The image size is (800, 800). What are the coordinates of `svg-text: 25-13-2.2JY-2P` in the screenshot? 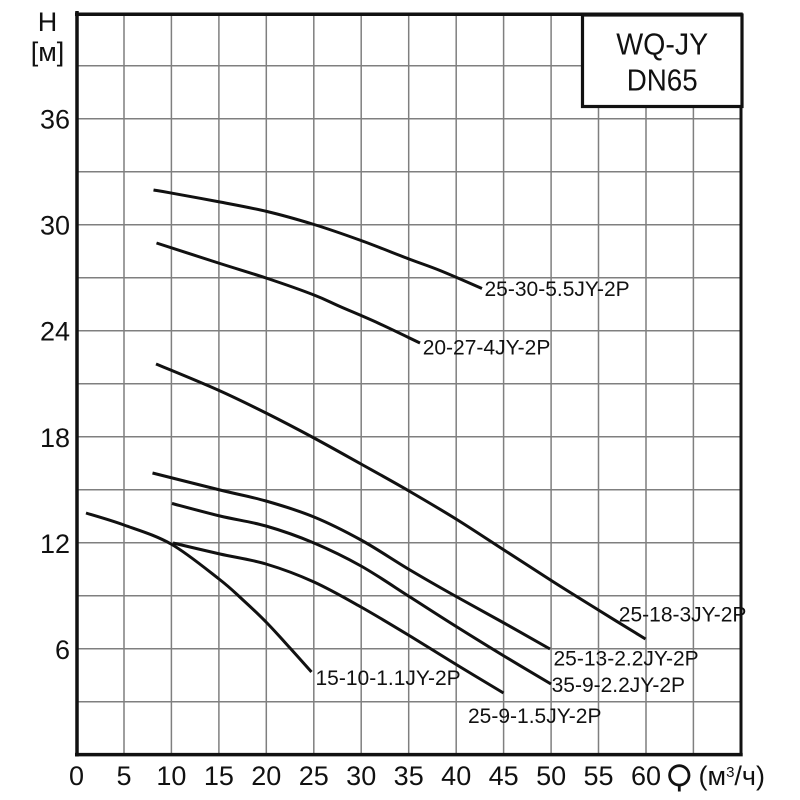 It's located at (626, 658).